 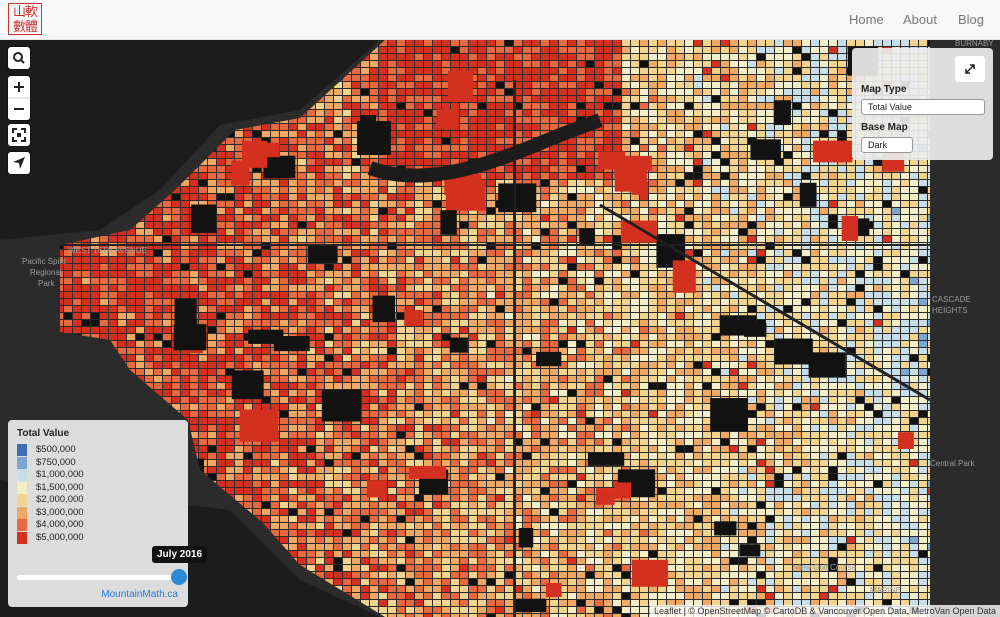 I want to click on nav-link: Blog, so click(x=971, y=19).